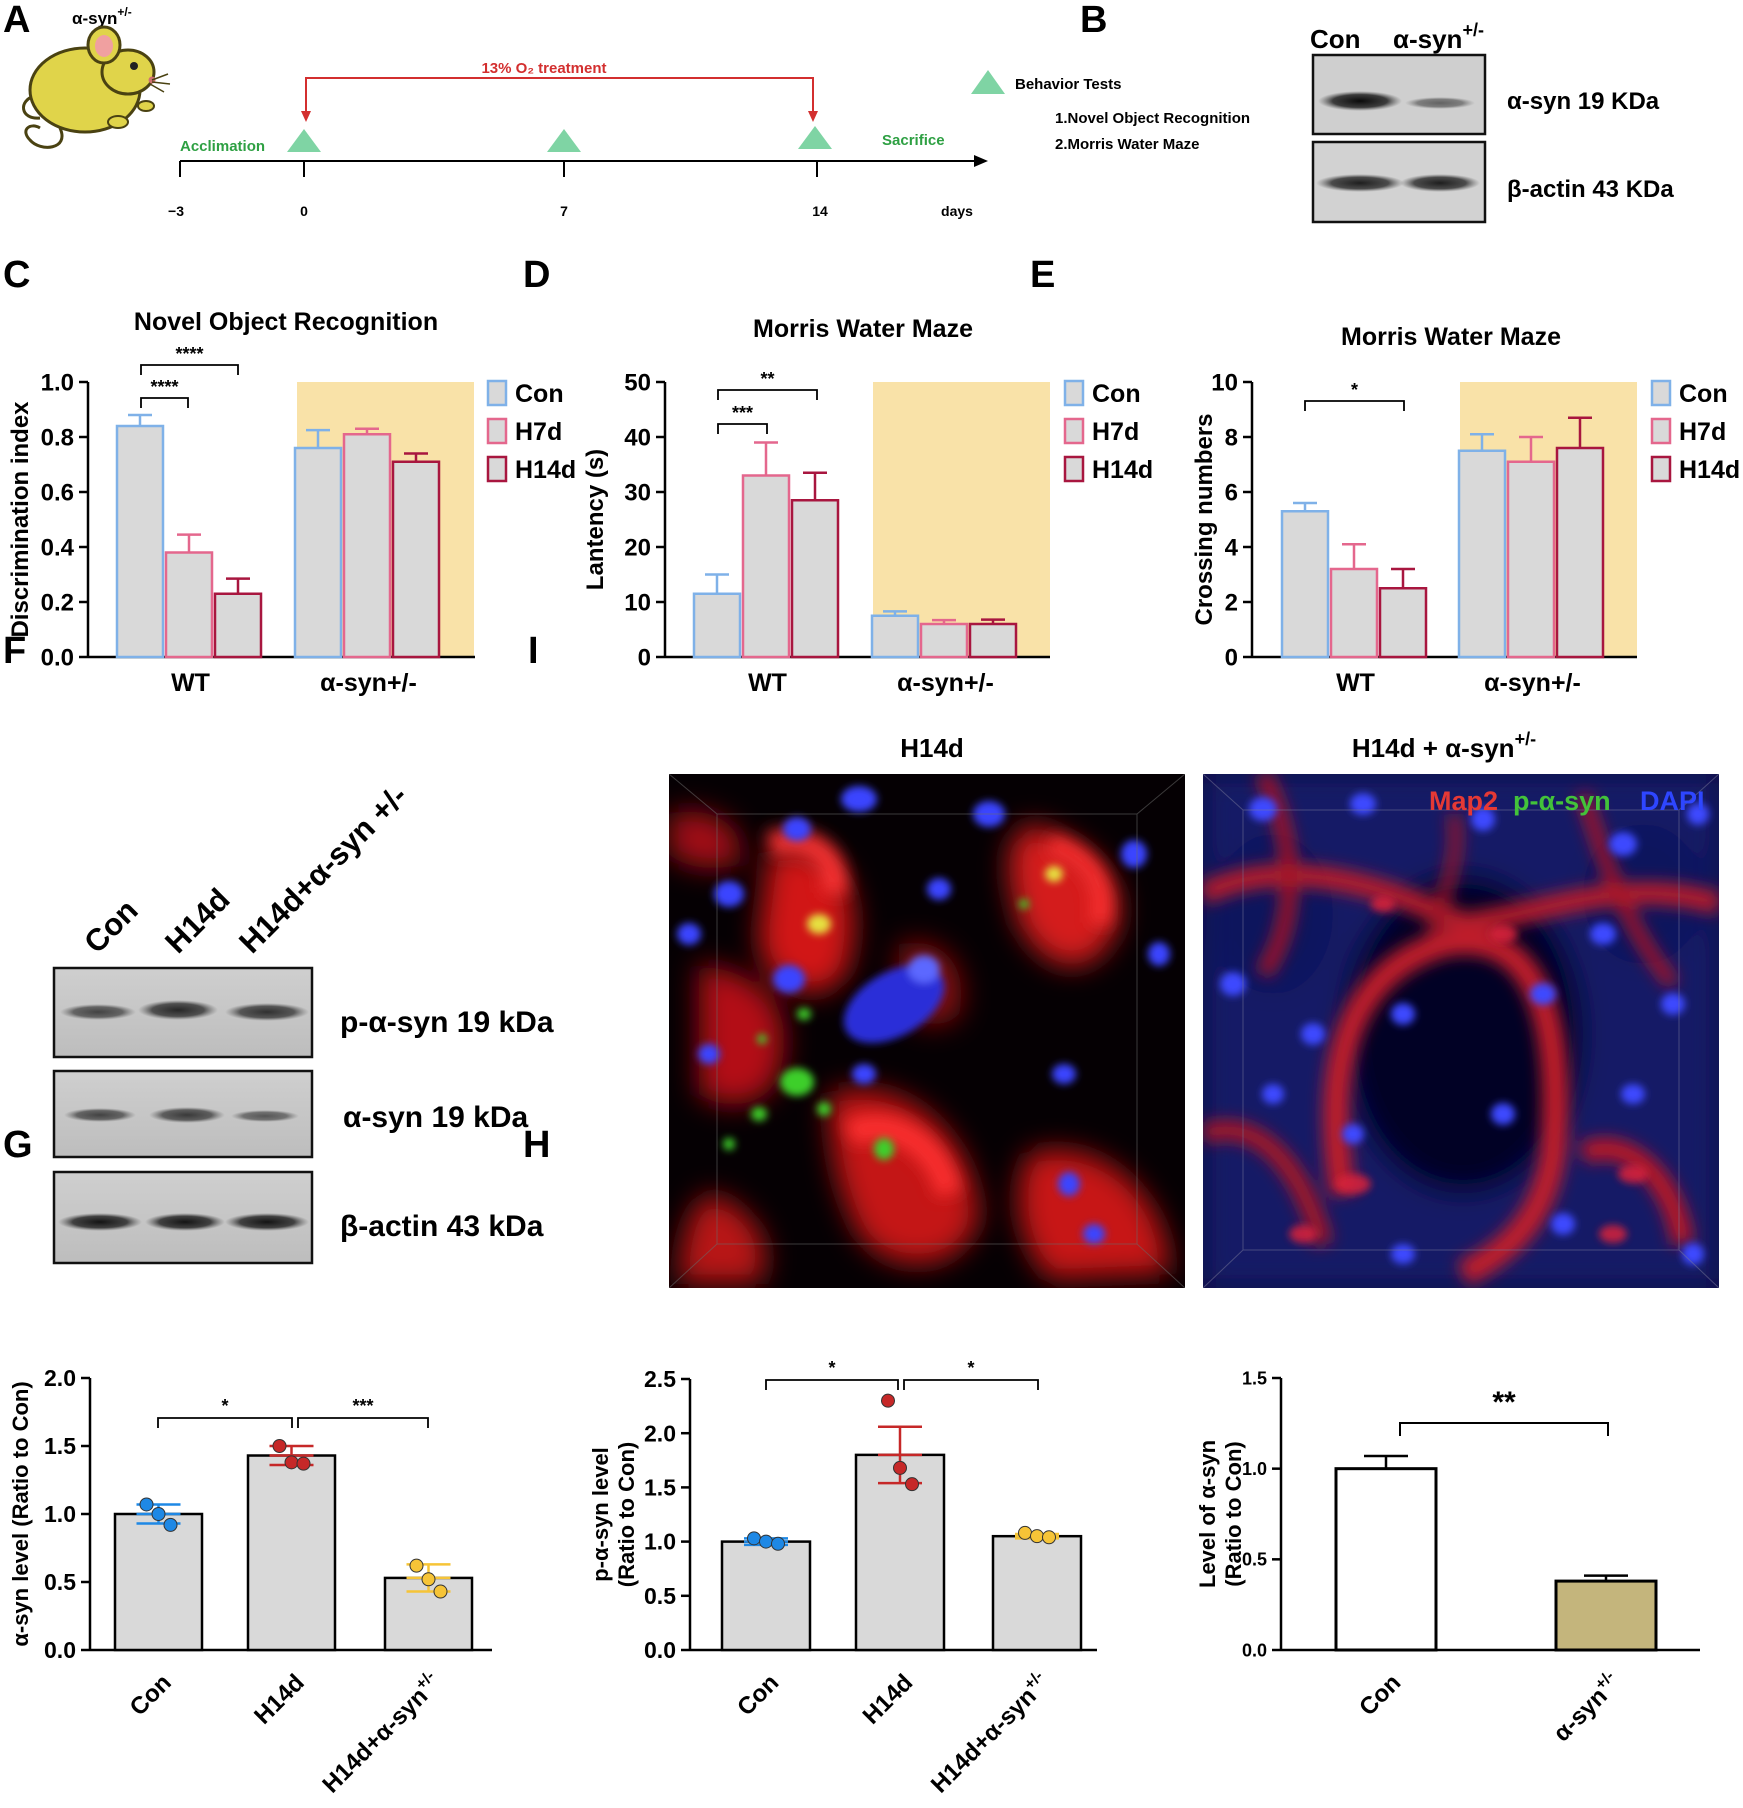 The height and width of the screenshot is (1808, 1743). What do you see at coordinates (533, 651) in the screenshot?
I see `panel-letter-i: I` at bounding box center [533, 651].